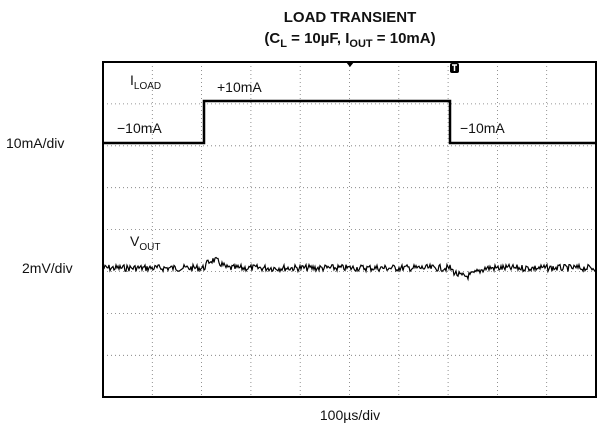 The width and height of the screenshot is (597, 431). Describe the element at coordinates (47, 268) in the screenshot. I see `ch2-scale: 2mV/div` at that location.